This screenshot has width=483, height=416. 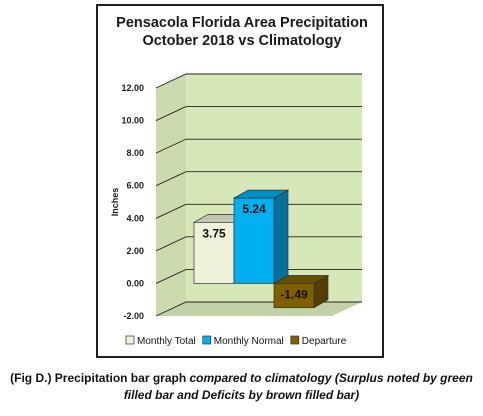 I want to click on y-tick-label: 0.00, so click(x=135, y=283).